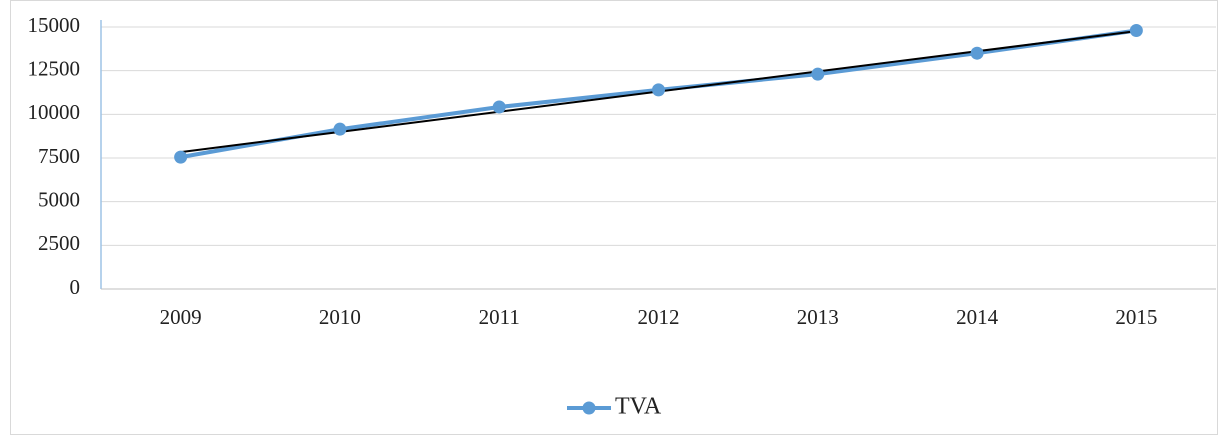 The image size is (1218, 436). Describe the element at coordinates (589, 408) in the screenshot. I see `legend-marker` at that location.